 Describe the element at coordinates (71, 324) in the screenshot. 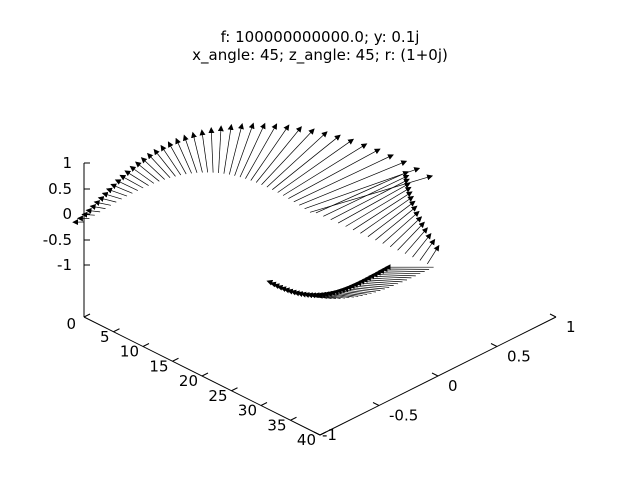

I see `x-tick-label: 0` at that location.